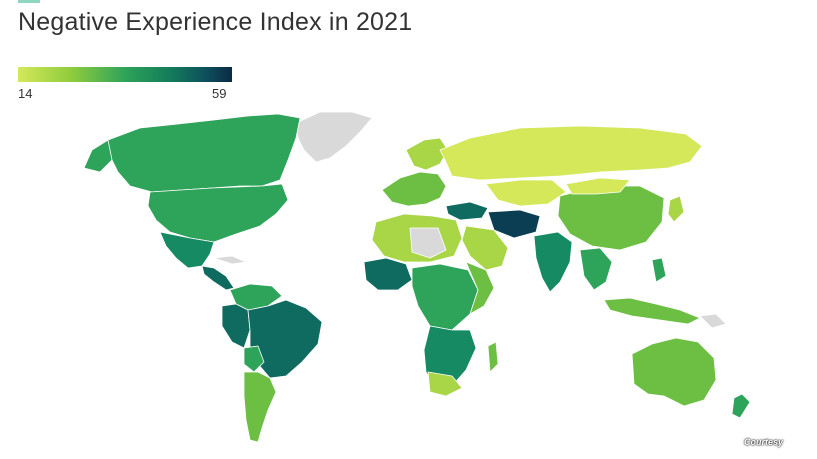 This screenshot has width=817, height=459. What do you see at coordinates (388, 274) in the screenshot?
I see `region-west-africa` at bounding box center [388, 274].